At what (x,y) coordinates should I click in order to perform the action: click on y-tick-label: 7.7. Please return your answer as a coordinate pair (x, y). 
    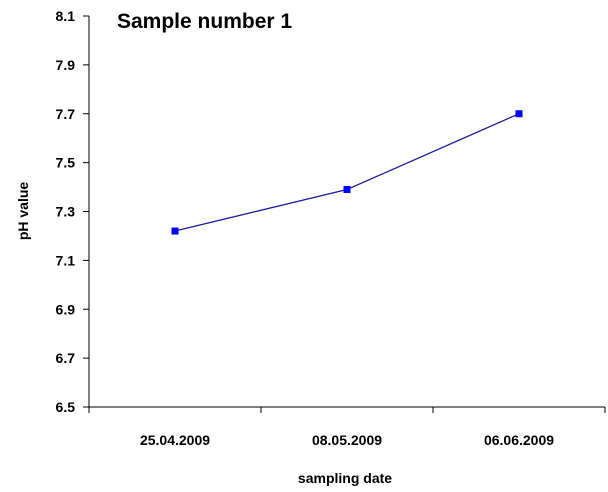
    Looking at the image, I should click on (66, 114).